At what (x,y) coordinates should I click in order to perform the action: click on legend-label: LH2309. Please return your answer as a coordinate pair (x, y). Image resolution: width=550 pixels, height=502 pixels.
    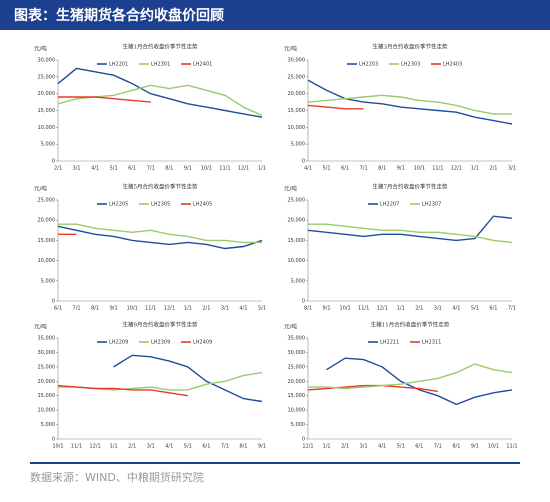
    Looking at the image, I should click on (160, 343).